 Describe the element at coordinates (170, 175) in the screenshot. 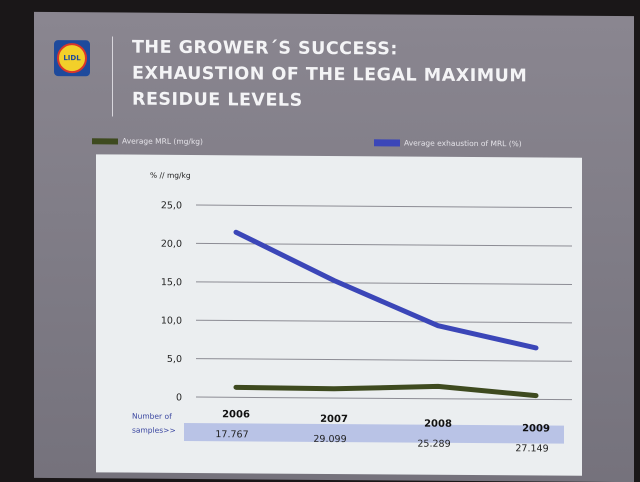

I see `y-axis-label: % // mg/kg` at that location.